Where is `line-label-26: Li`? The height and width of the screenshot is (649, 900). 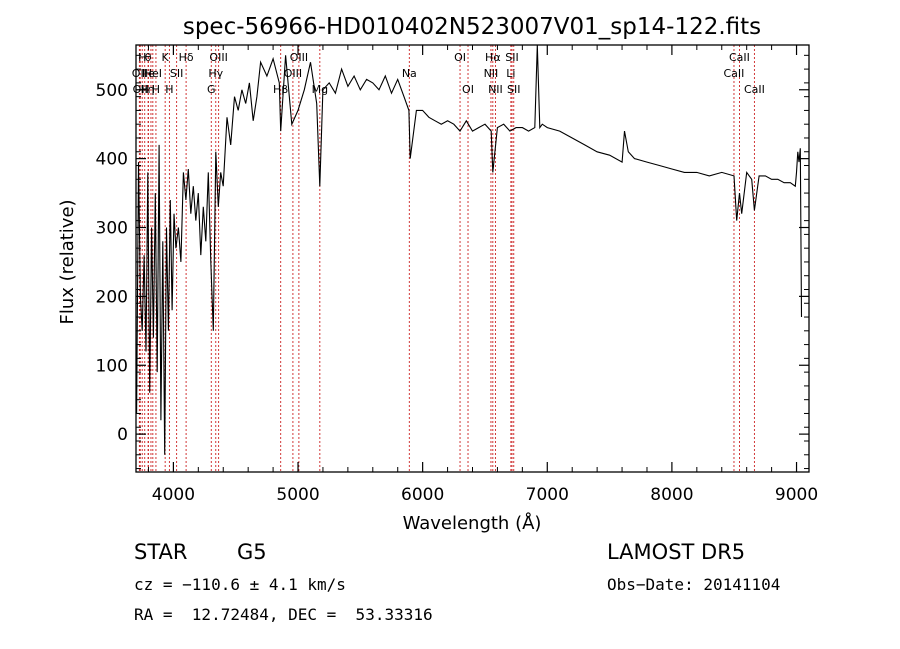 line-label-26: Li is located at coordinates (510, 73).